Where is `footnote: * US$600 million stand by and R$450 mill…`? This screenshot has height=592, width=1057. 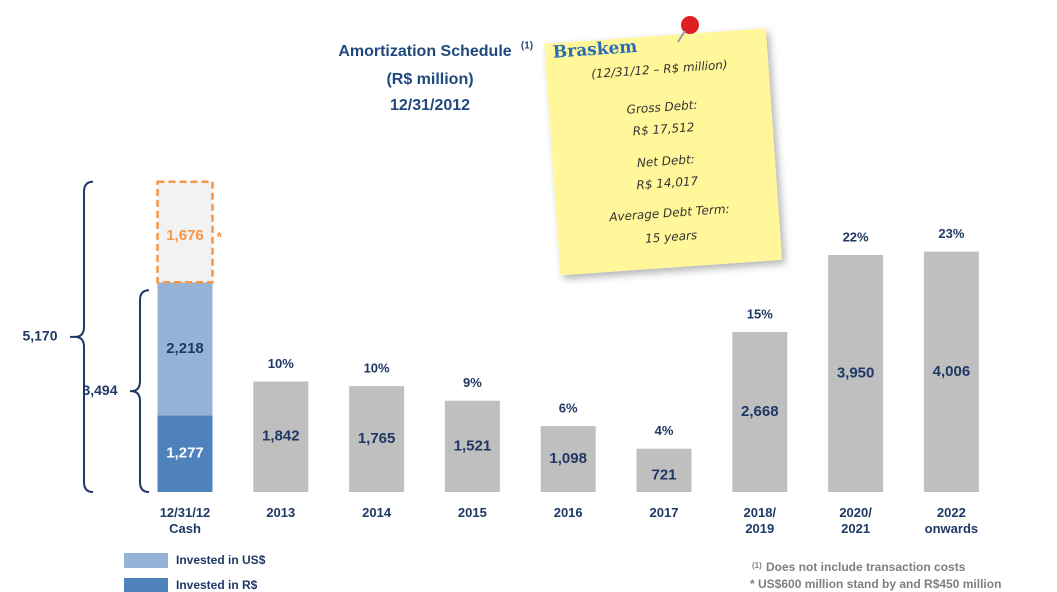
footnote: * US$600 million stand by and R$450 mill… is located at coordinates (875, 584).